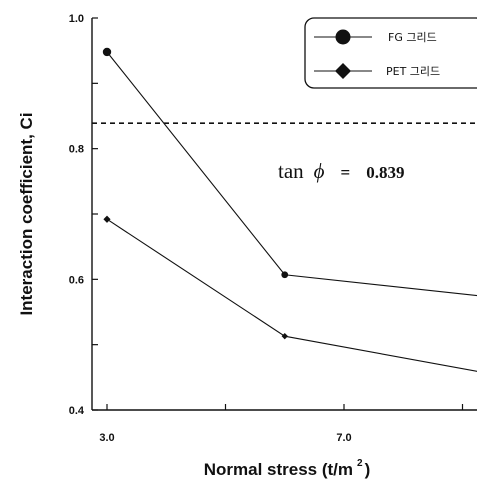 The width and height of the screenshot is (477, 489). What do you see at coordinates (385, 172) in the screenshot?
I see `annotation-value: 0.839` at bounding box center [385, 172].